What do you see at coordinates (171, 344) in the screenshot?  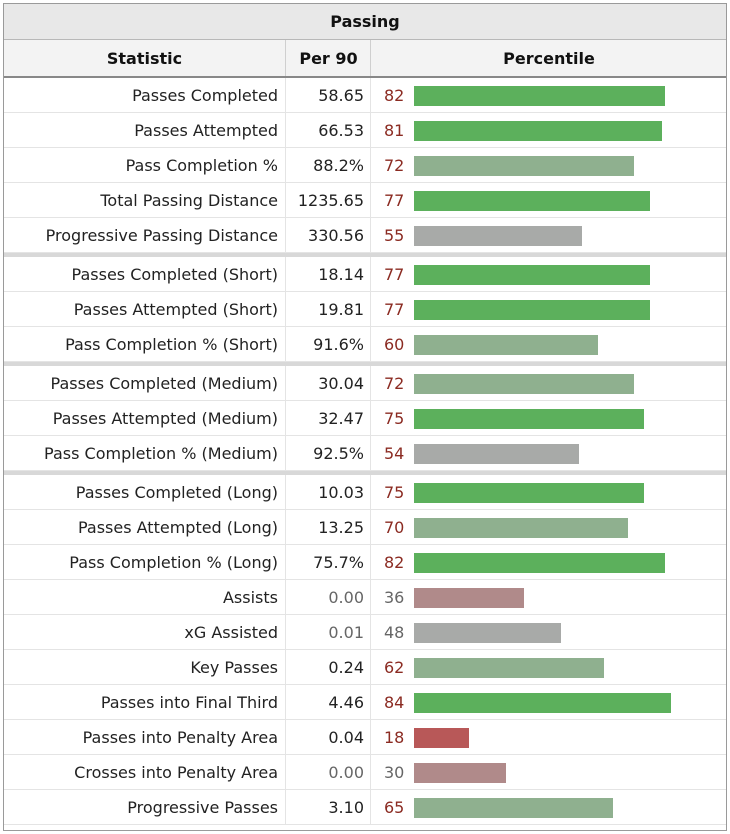 I see `statistic-name: Pass Completion % (Short)` at bounding box center [171, 344].